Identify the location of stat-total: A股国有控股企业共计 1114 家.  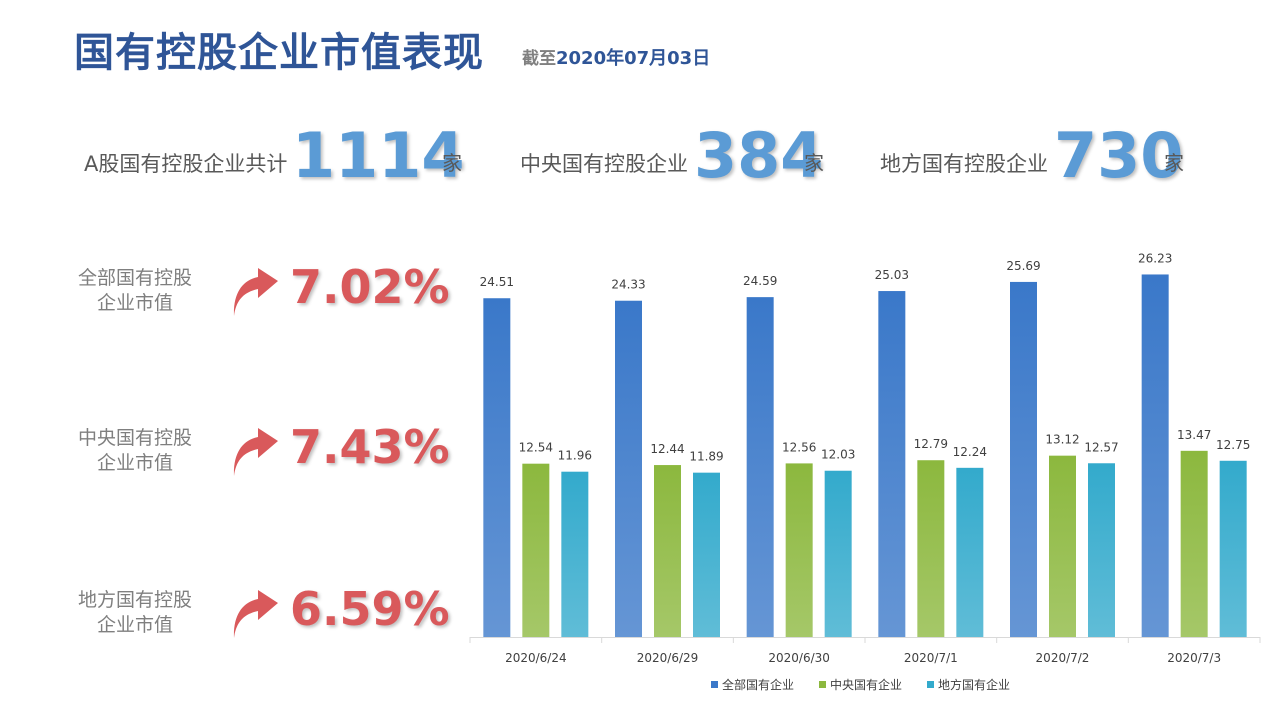
(279, 158).